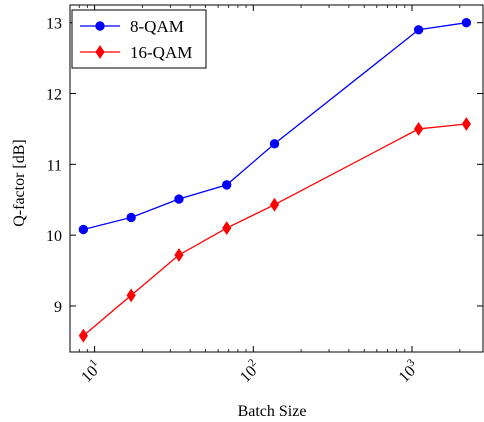 The height and width of the screenshot is (422, 484). Describe the element at coordinates (90, 371) in the screenshot. I see `x-tick-label: 10¹` at that location.